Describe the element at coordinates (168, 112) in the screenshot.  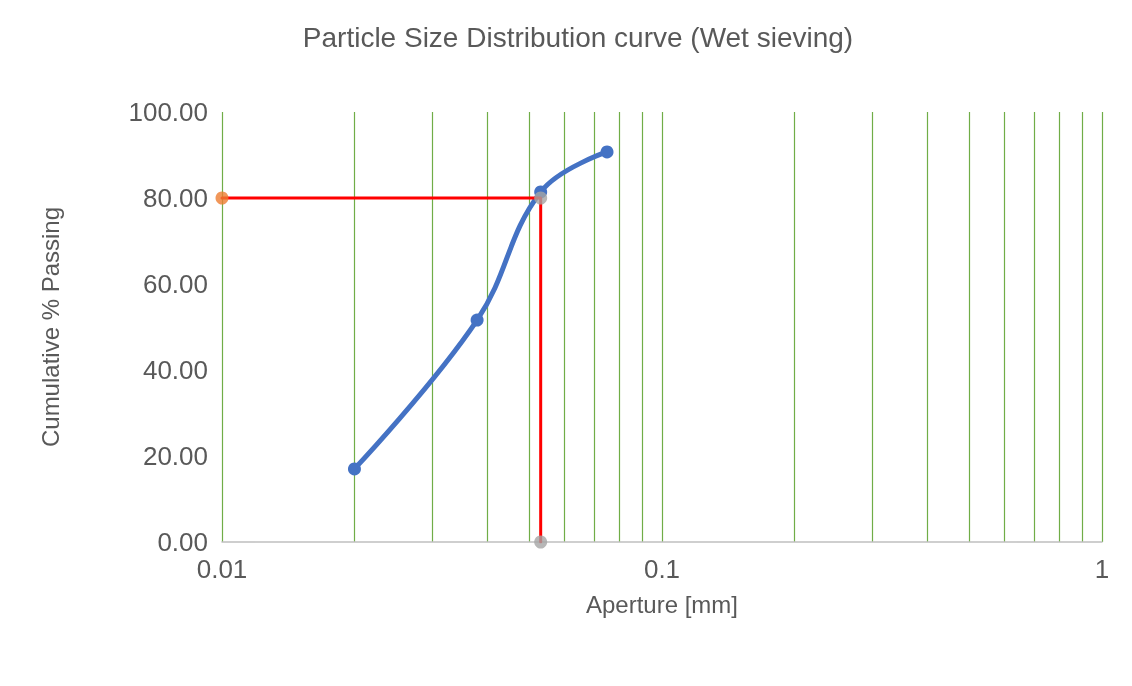
I see `y-tick-label: 100.00` at that location.